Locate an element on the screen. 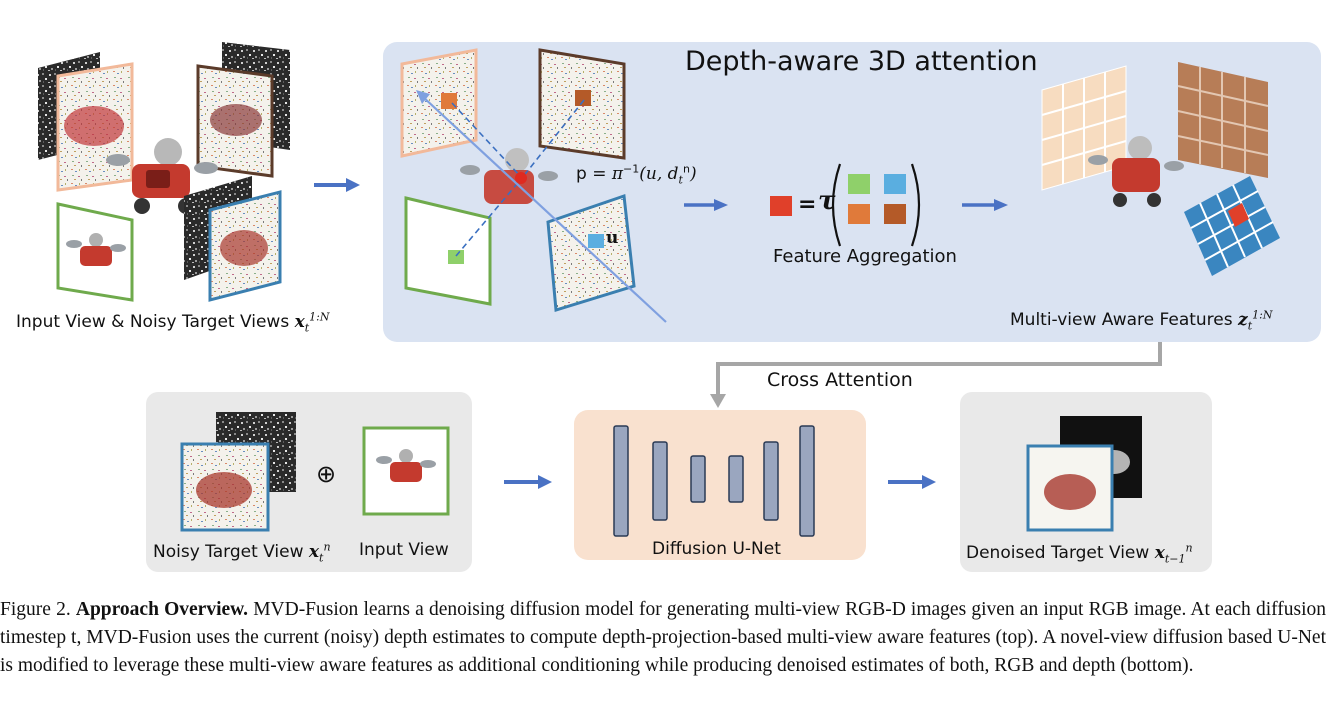 The width and height of the screenshot is (1334, 718). unet-label: Diffusion U-Net is located at coordinates (716, 549).